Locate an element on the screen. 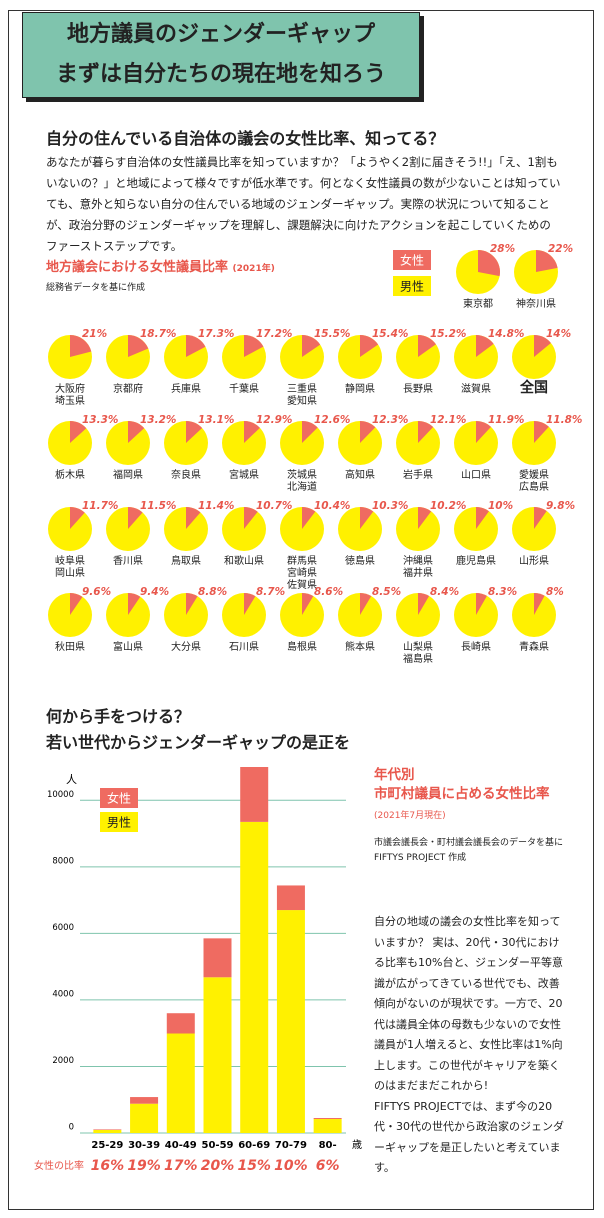  x-tick-label: 70-79 is located at coordinates (291, 1145).